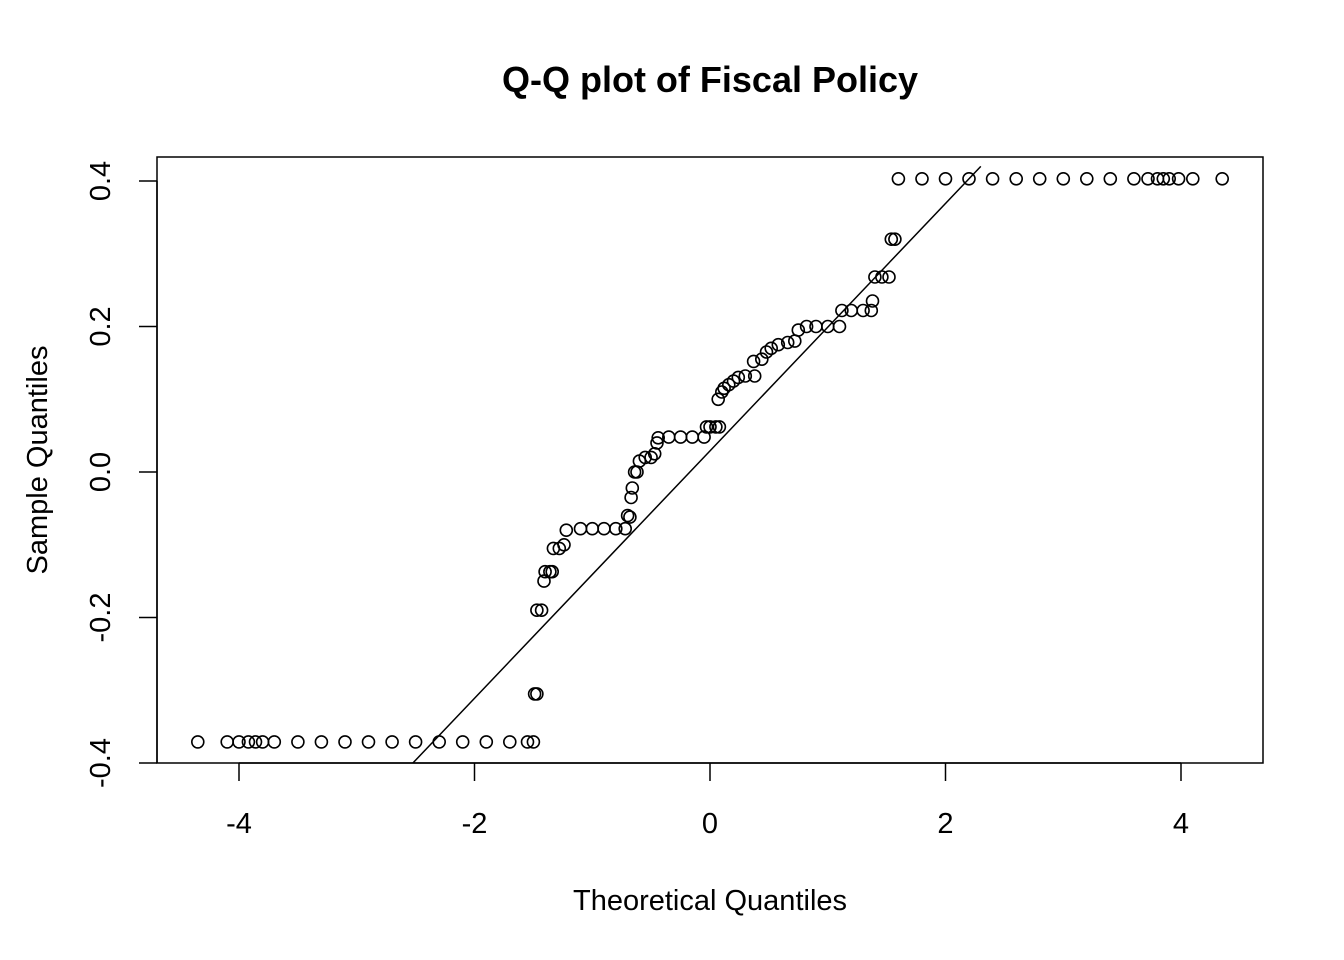 This screenshot has width=1344, height=960. I want to click on y-axis: -0.4 -0.2 0.0 0.2 0.4, so click(121, 474).